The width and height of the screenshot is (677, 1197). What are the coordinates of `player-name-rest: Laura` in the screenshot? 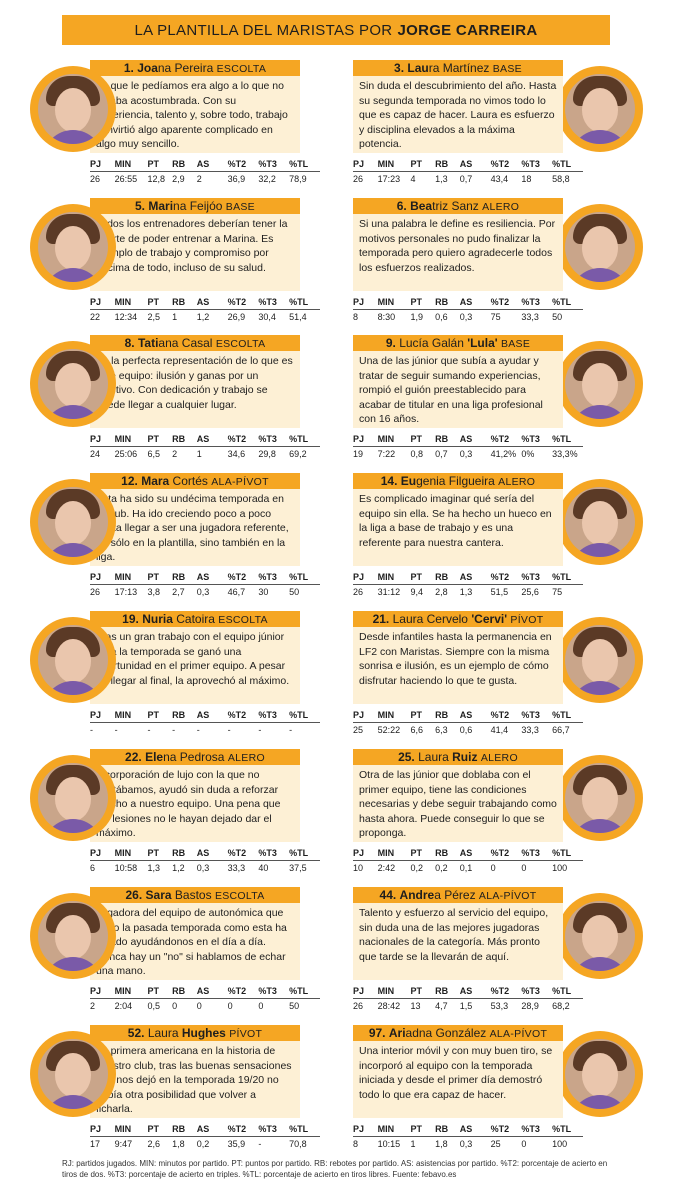 It's located at (435, 757).